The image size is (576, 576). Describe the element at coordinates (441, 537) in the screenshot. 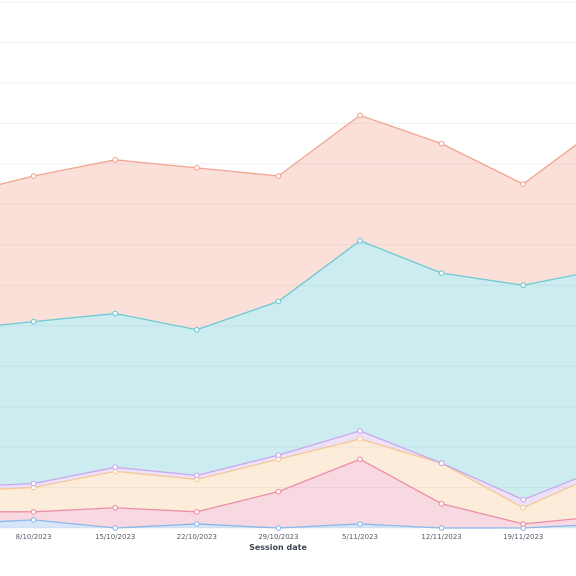

I see `x-tick-label: 12/11/2023` at that location.